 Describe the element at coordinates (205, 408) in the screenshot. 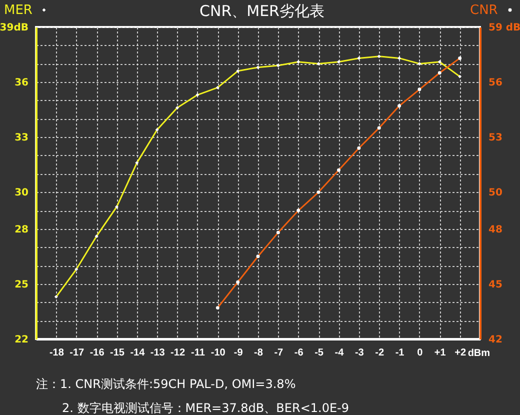

I see `text: 2. 数字电视测试信号：MER=37.8dB、BER<1.0E-9` at that location.